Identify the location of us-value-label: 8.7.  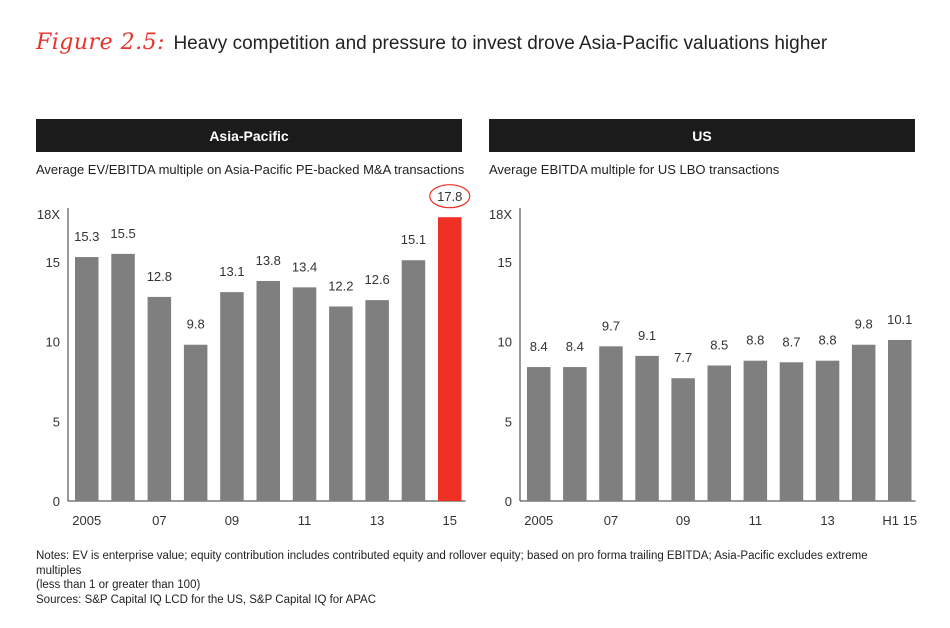
(791, 341).